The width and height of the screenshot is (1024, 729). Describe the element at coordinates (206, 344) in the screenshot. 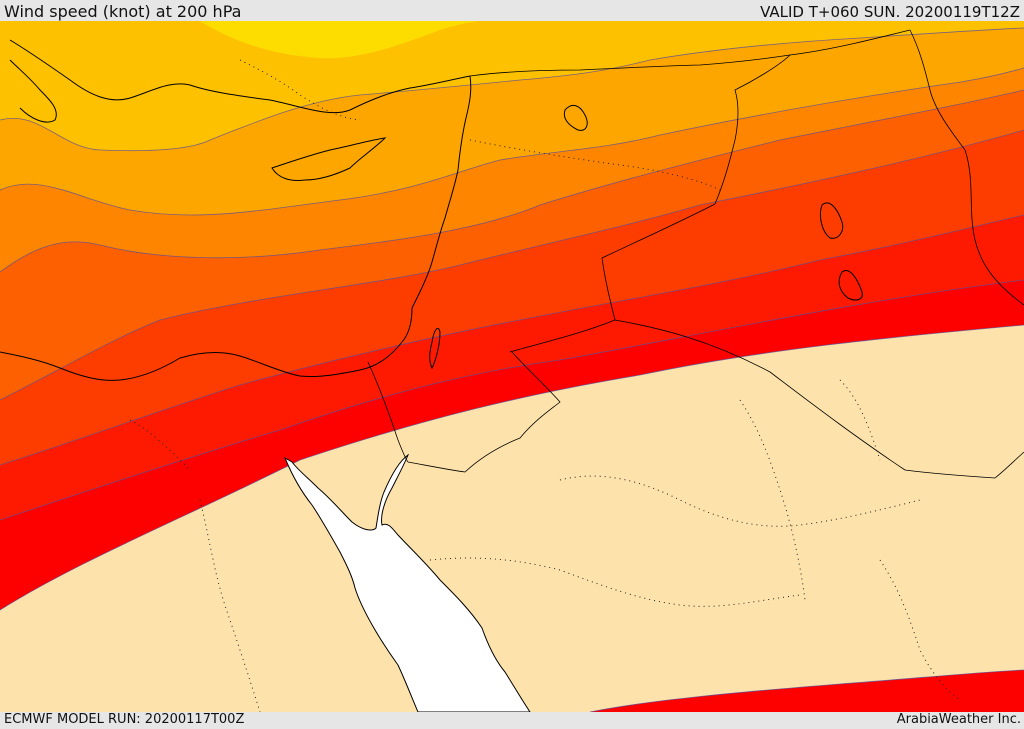

I see `coastline-north-africa` at that location.